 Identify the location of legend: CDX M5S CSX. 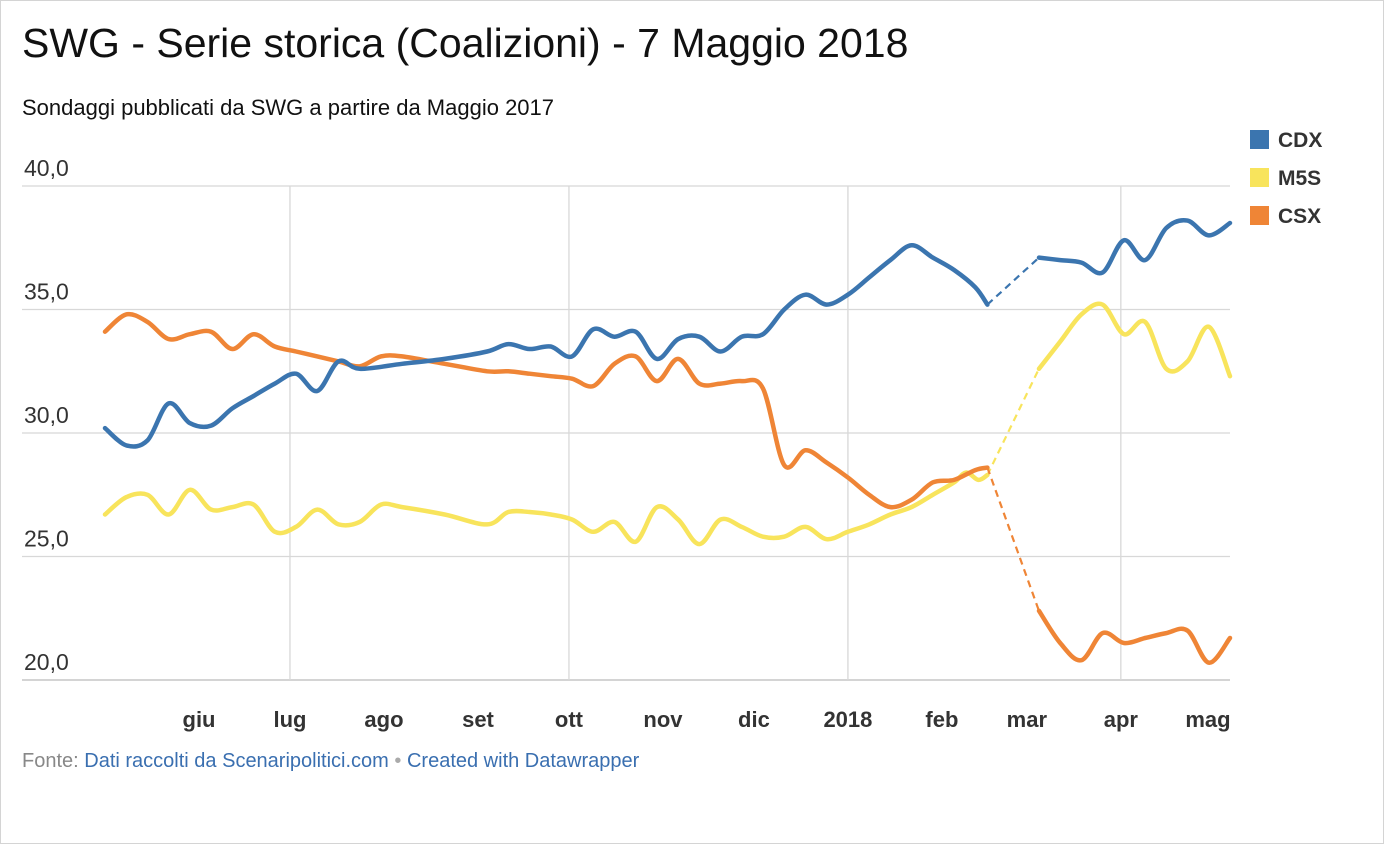
(1286, 178).